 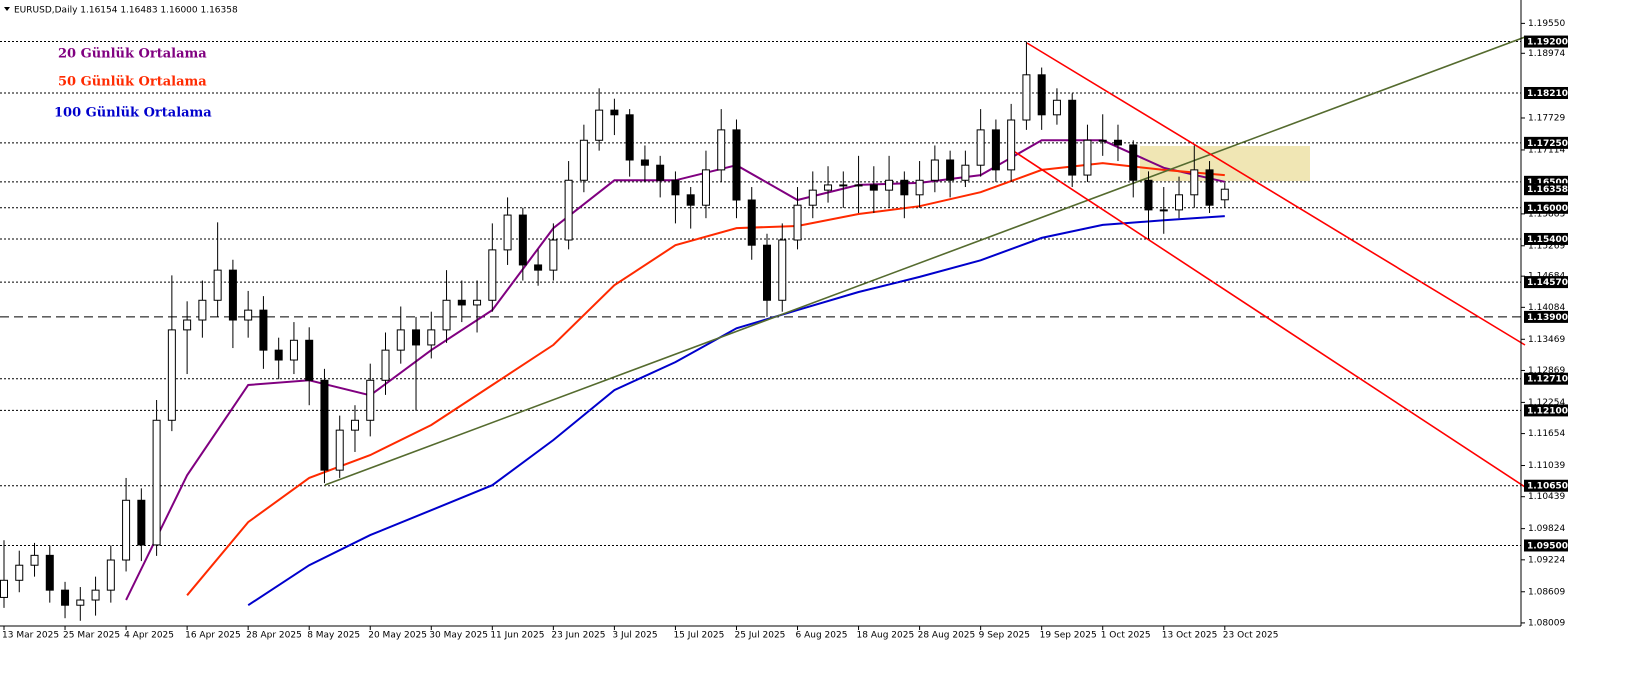 I want to click on price-label: 1.17250, so click(x=1547, y=144).